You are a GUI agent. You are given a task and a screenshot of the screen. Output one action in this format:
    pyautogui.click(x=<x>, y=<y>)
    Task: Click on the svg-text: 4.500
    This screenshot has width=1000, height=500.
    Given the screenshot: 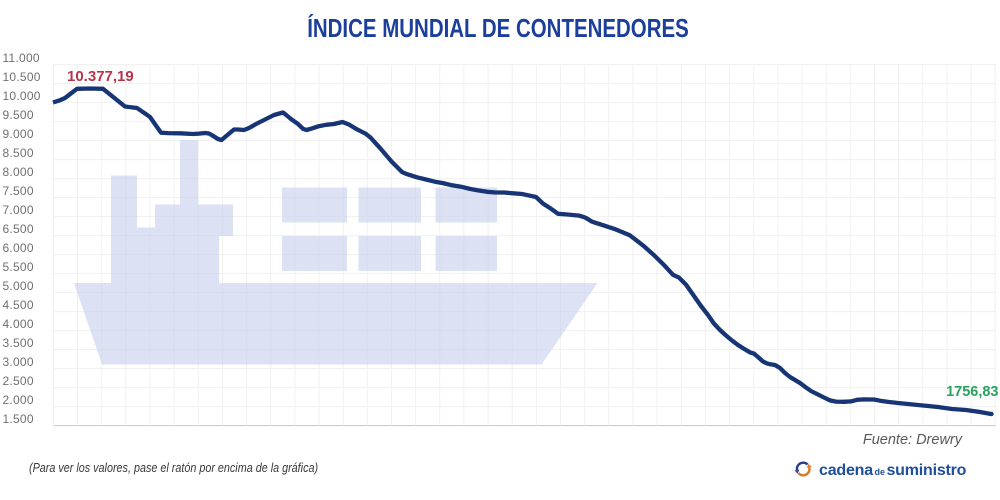 What is the action you would take?
    pyautogui.click(x=18, y=305)
    